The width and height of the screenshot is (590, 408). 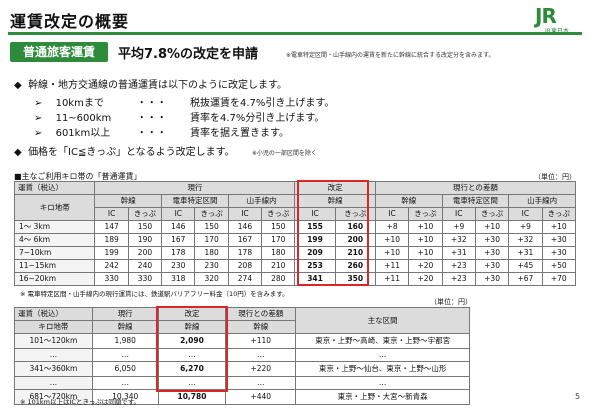 What do you see at coordinates (525, 253) in the screenshot?
I see `cell: +31` at bounding box center [525, 253].